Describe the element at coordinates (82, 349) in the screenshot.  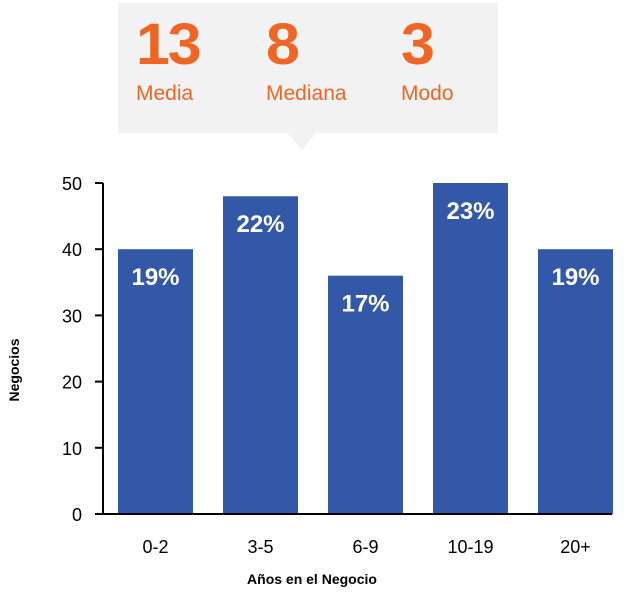
I see `y-ticks-group: 0 10 20 30 40 50` at that location.